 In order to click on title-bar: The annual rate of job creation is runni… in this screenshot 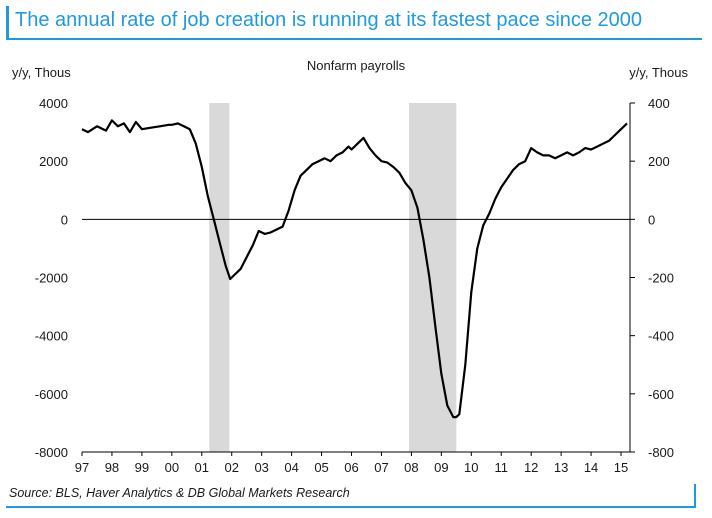, I will do `click(354, 23)`.